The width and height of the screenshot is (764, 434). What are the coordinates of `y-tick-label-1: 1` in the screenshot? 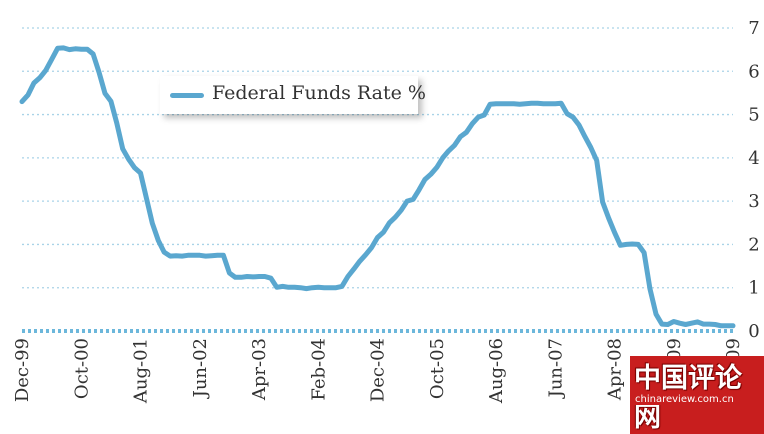 It's located at (753, 288).